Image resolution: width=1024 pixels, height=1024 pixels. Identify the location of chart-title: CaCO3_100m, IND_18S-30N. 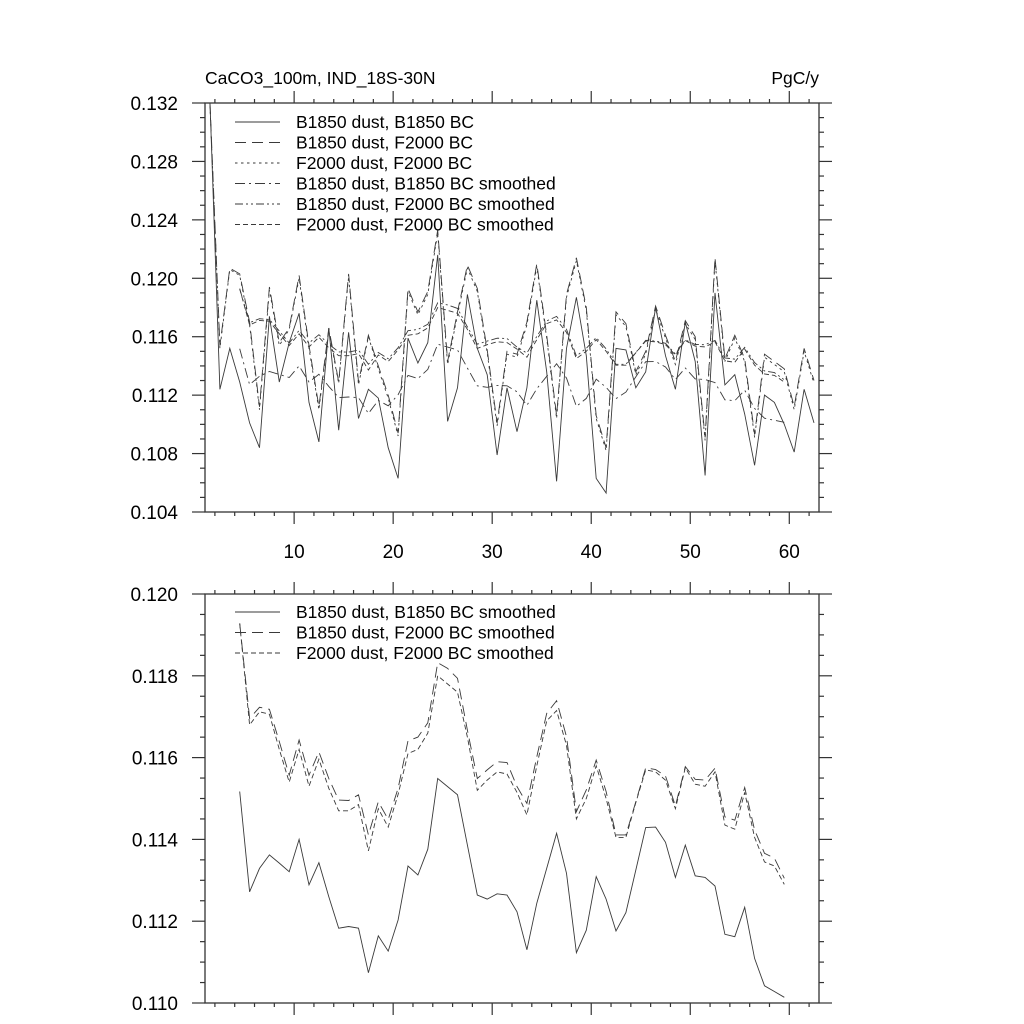
(320, 78).